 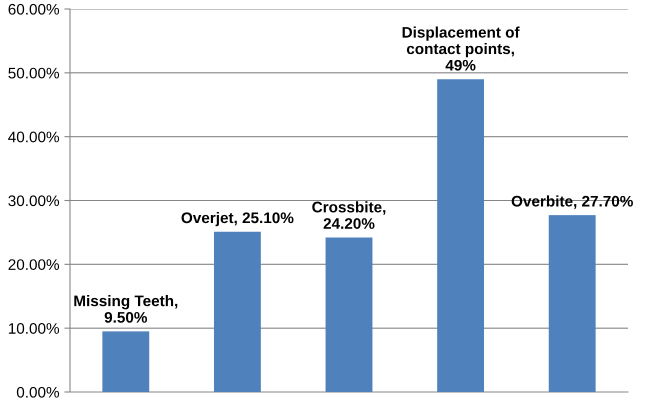 What do you see at coordinates (126, 309) in the screenshot?
I see `data-label: Missing Teeth, 9.50%` at bounding box center [126, 309].